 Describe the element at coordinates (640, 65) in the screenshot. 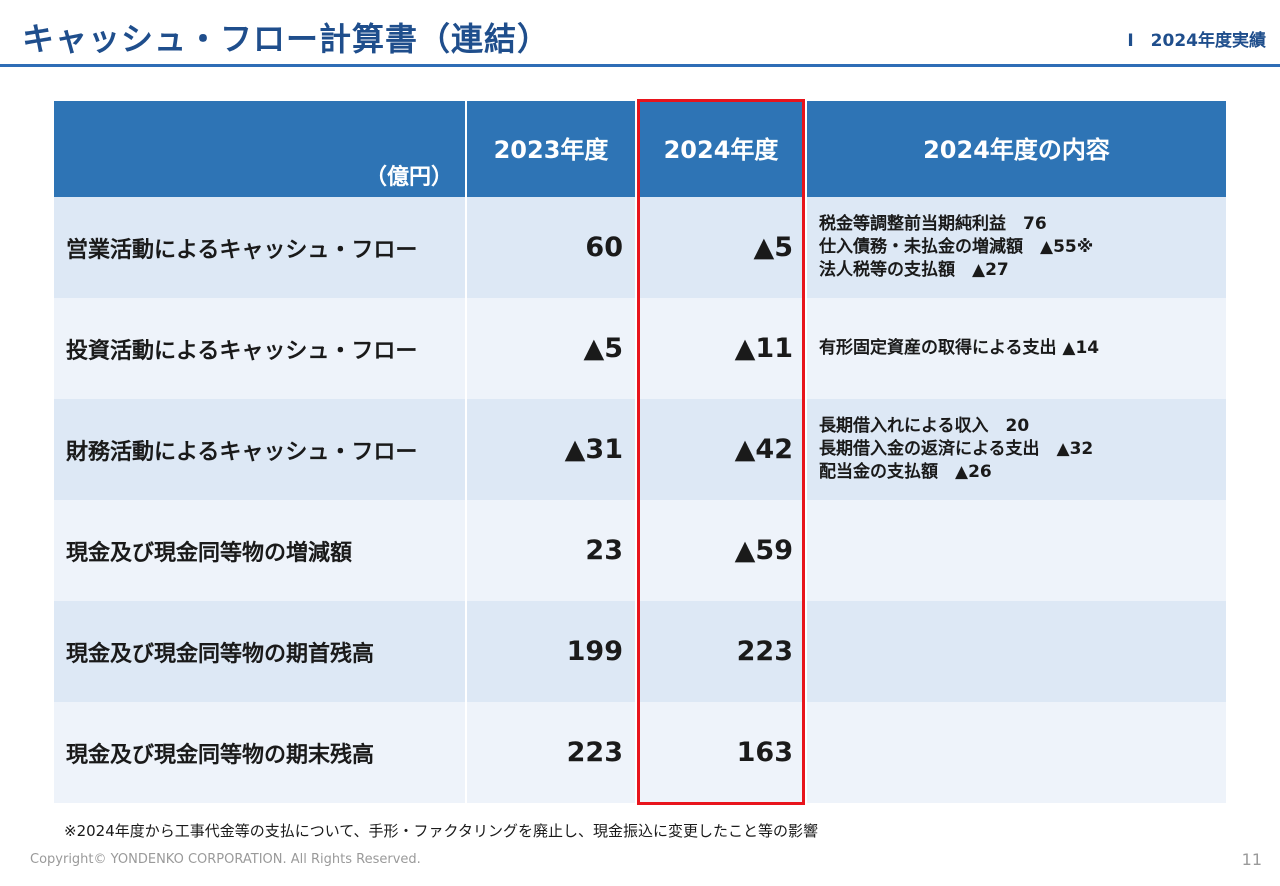

I see `title-divider` at that location.